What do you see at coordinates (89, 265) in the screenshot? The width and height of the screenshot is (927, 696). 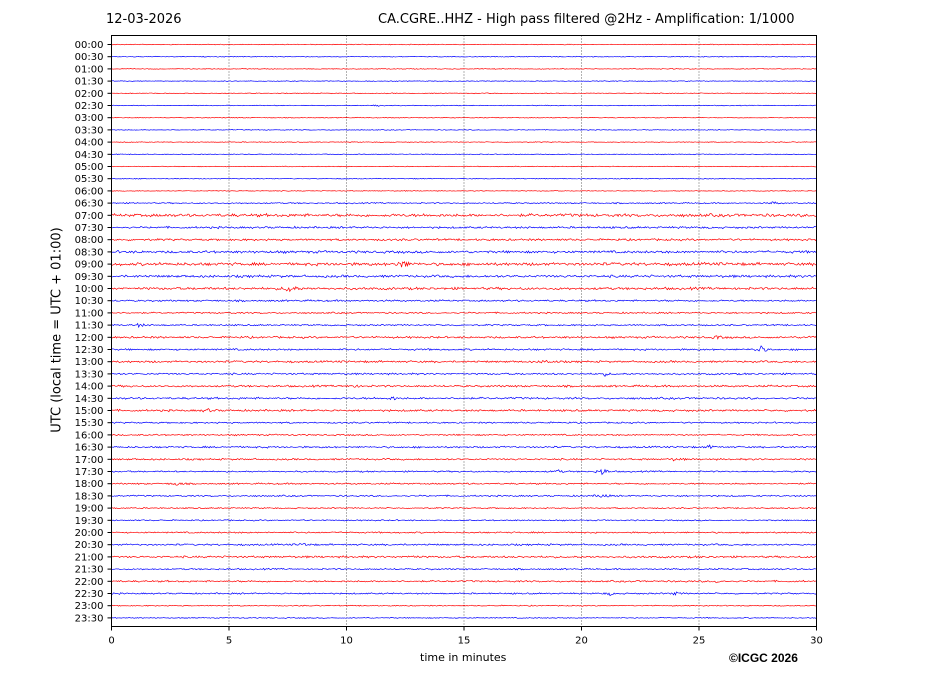 I see `y-tick-label: 09:00` at bounding box center [89, 265].